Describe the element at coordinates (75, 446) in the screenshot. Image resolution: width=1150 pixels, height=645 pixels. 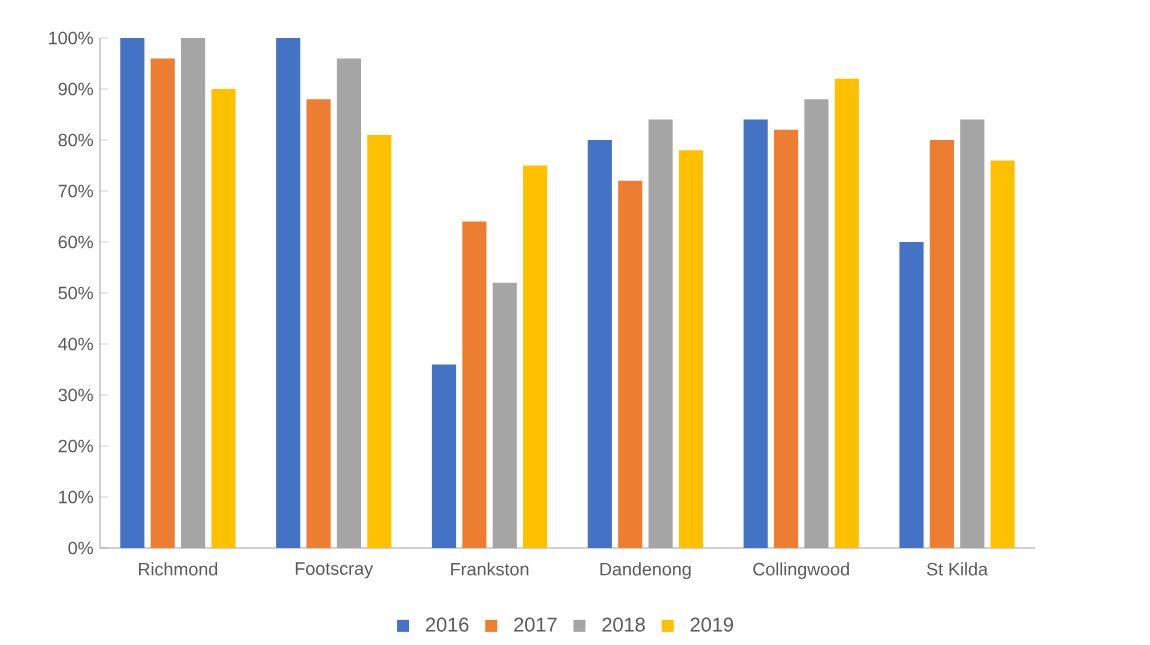
I see `y-tick-label: 20%` at that location.